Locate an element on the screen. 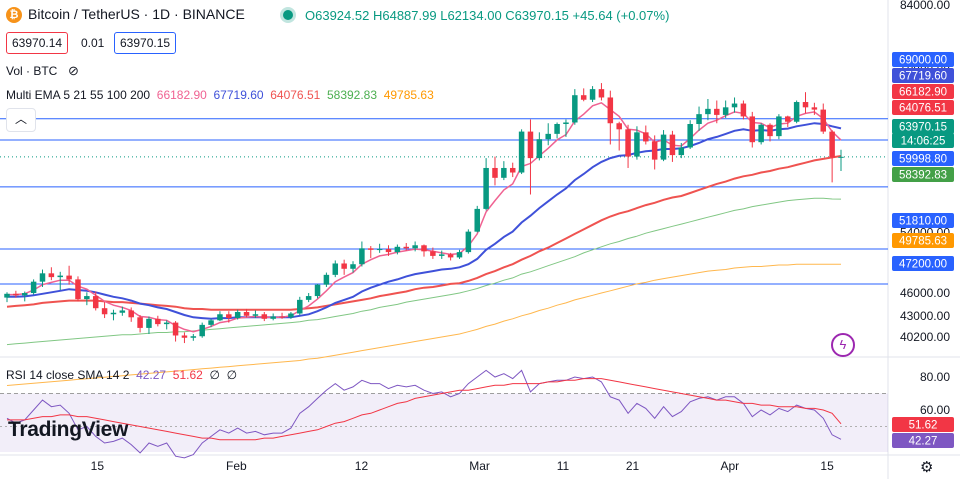  buy-price-button: 63970.15 is located at coordinates (145, 43).